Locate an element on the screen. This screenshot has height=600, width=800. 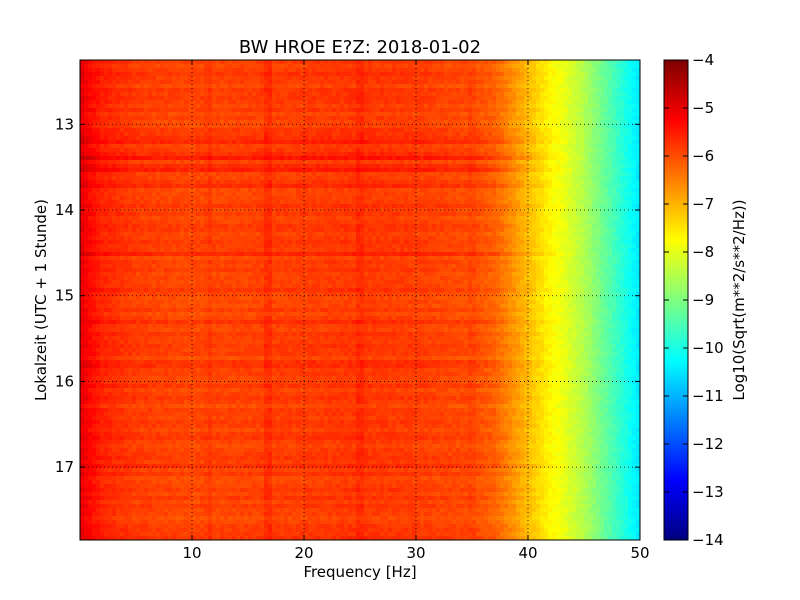
x-tick-label: 20 is located at coordinates (303, 553).